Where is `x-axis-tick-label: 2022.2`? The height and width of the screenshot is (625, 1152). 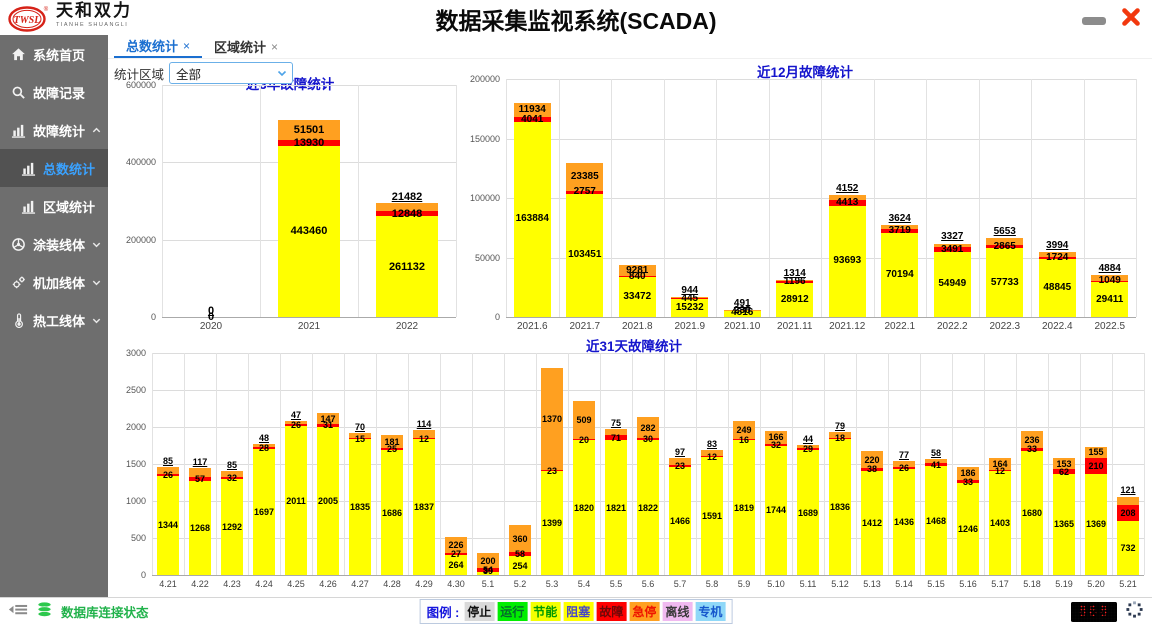 x-axis-tick-label: 2022.2 is located at coordinates (952, 326).